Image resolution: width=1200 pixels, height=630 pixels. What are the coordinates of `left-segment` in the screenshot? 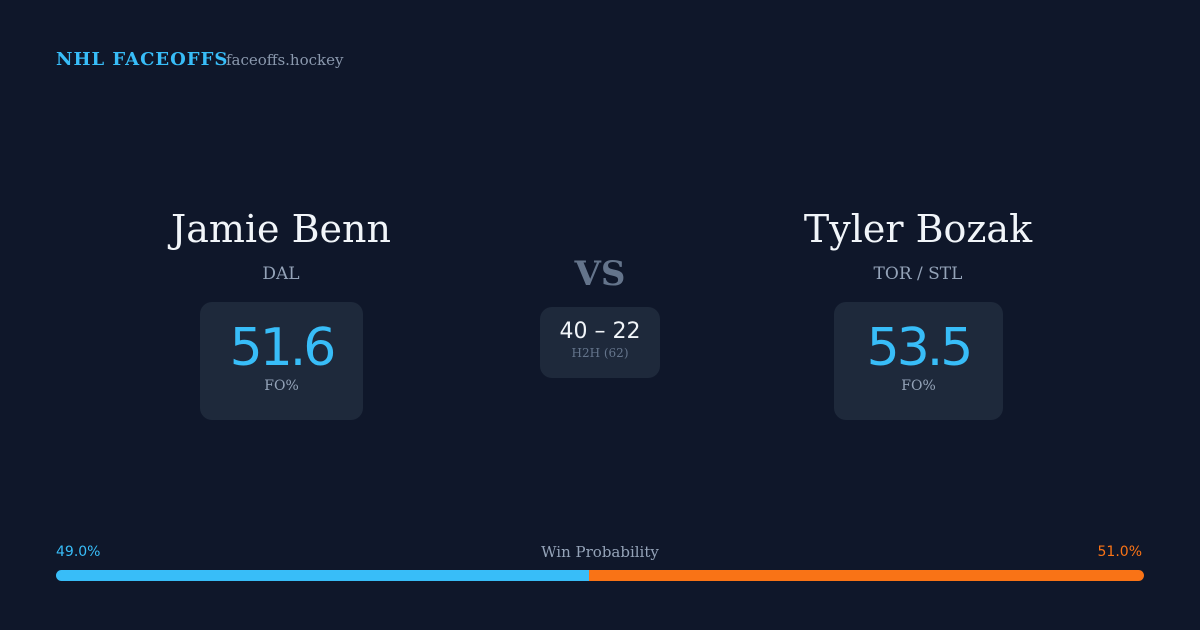 It's located at (323, 575).